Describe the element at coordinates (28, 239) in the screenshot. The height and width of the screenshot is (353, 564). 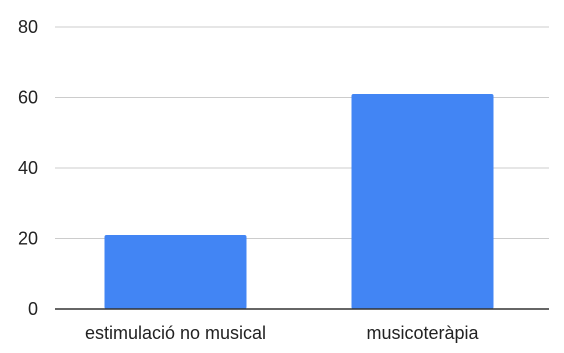
I see `y-tick-label: 20` at that location.